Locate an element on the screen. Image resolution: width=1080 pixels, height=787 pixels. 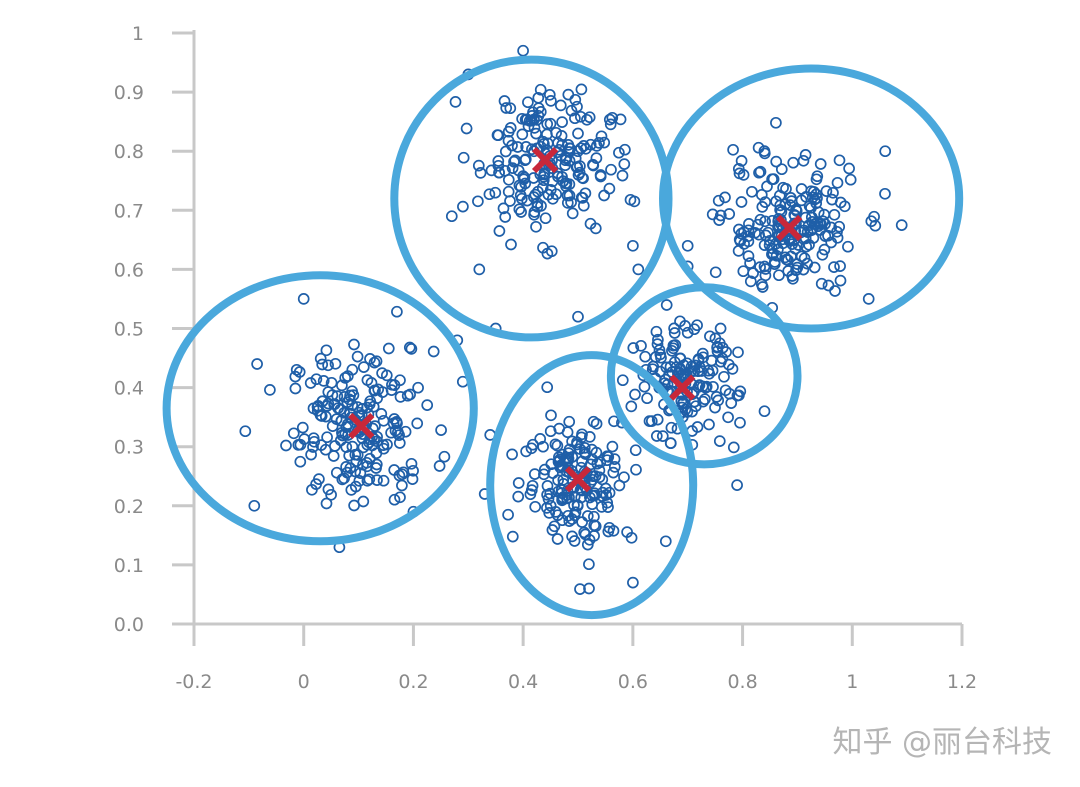
y-tick-label: 0.4 is located at coordinates (129, 389).